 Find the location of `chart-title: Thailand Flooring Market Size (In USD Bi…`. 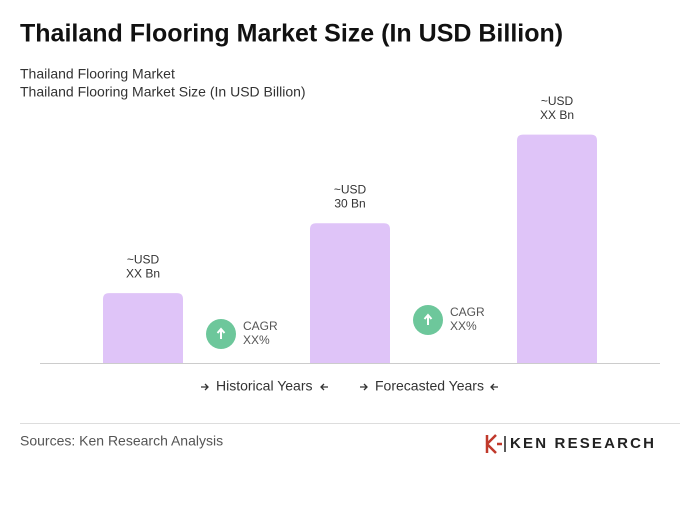

chart-title: Thailand Flooring Market Size (In USD Bi… is located at coordinates (163, 92).